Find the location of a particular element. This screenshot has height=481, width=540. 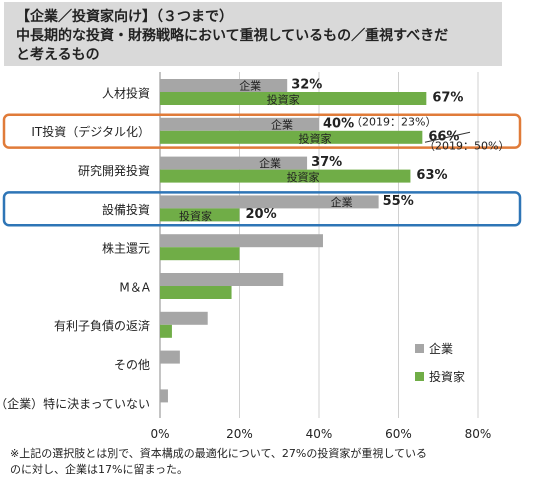

category-label: 設備投資 is located at coordinates (126, 209).